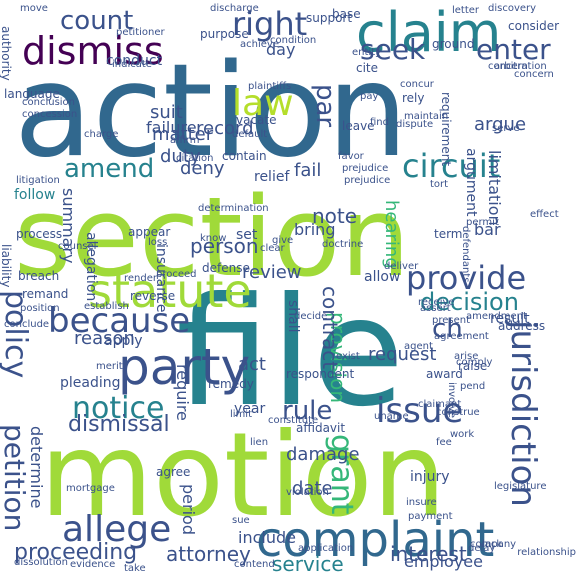 This screenshot has width=576, height=576. I want to click on cloud-word-failure: failure, so click(171, 127).